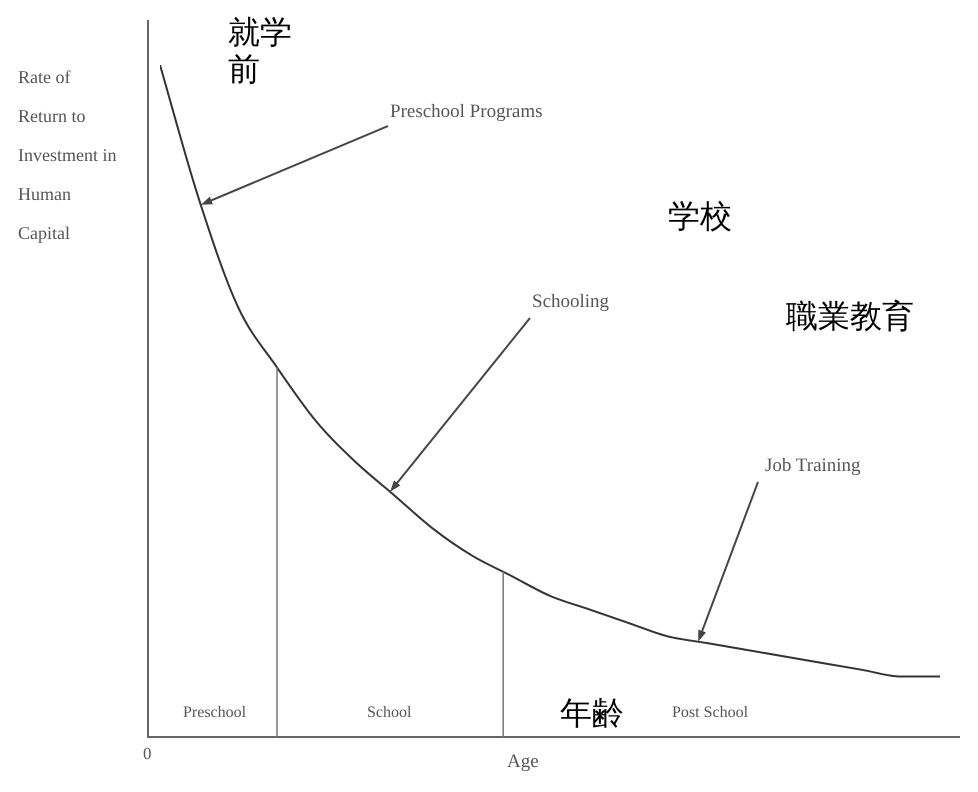  What do you see at coordinates (260, 50) in the screenshot?
I see `annotation: 就学前` at bounding box center [260, 50].